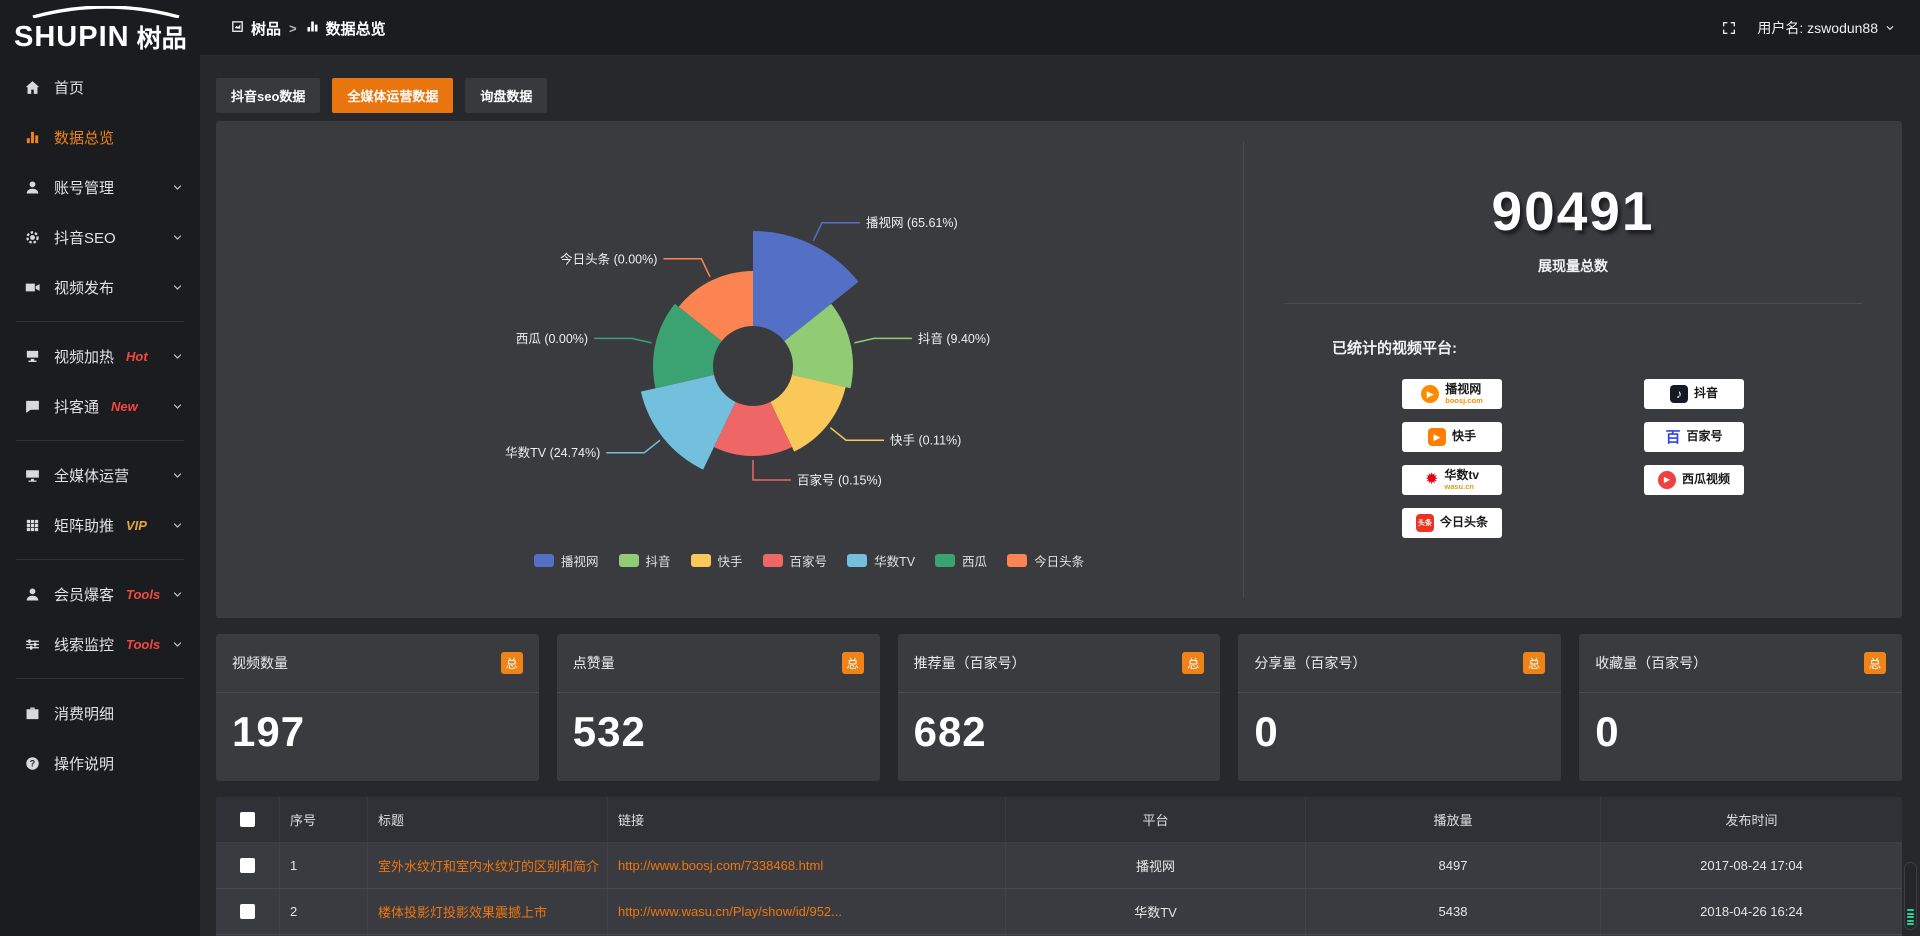  What do you see at coordinates (109, 29) in the screenshot?
I see `app-logo: SHUPIN 树品` at bounding box center [109, 29].